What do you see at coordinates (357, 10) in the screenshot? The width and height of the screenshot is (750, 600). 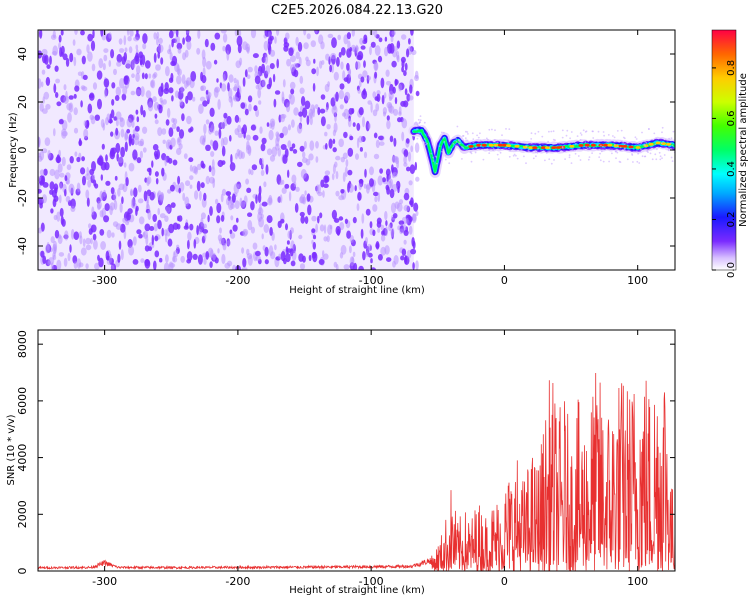 I see `chart-title: C2E5.2026.084.22.13.G20` at bounding box center [357, 10].